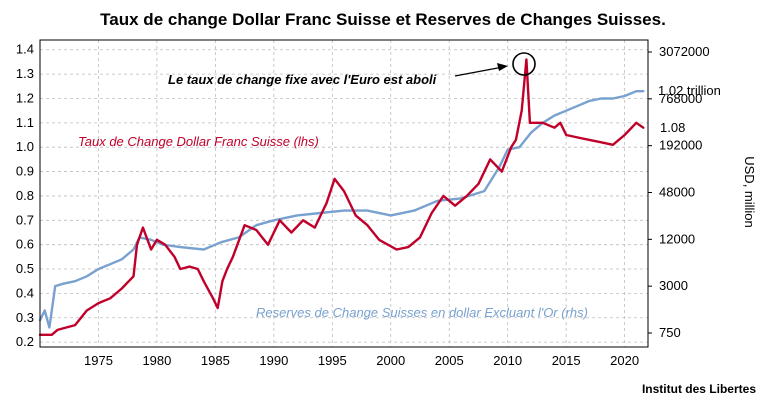 This screenshot has height=408, width=766. I want to click on y-left-tick-label: 0.8, so click(25, 195).